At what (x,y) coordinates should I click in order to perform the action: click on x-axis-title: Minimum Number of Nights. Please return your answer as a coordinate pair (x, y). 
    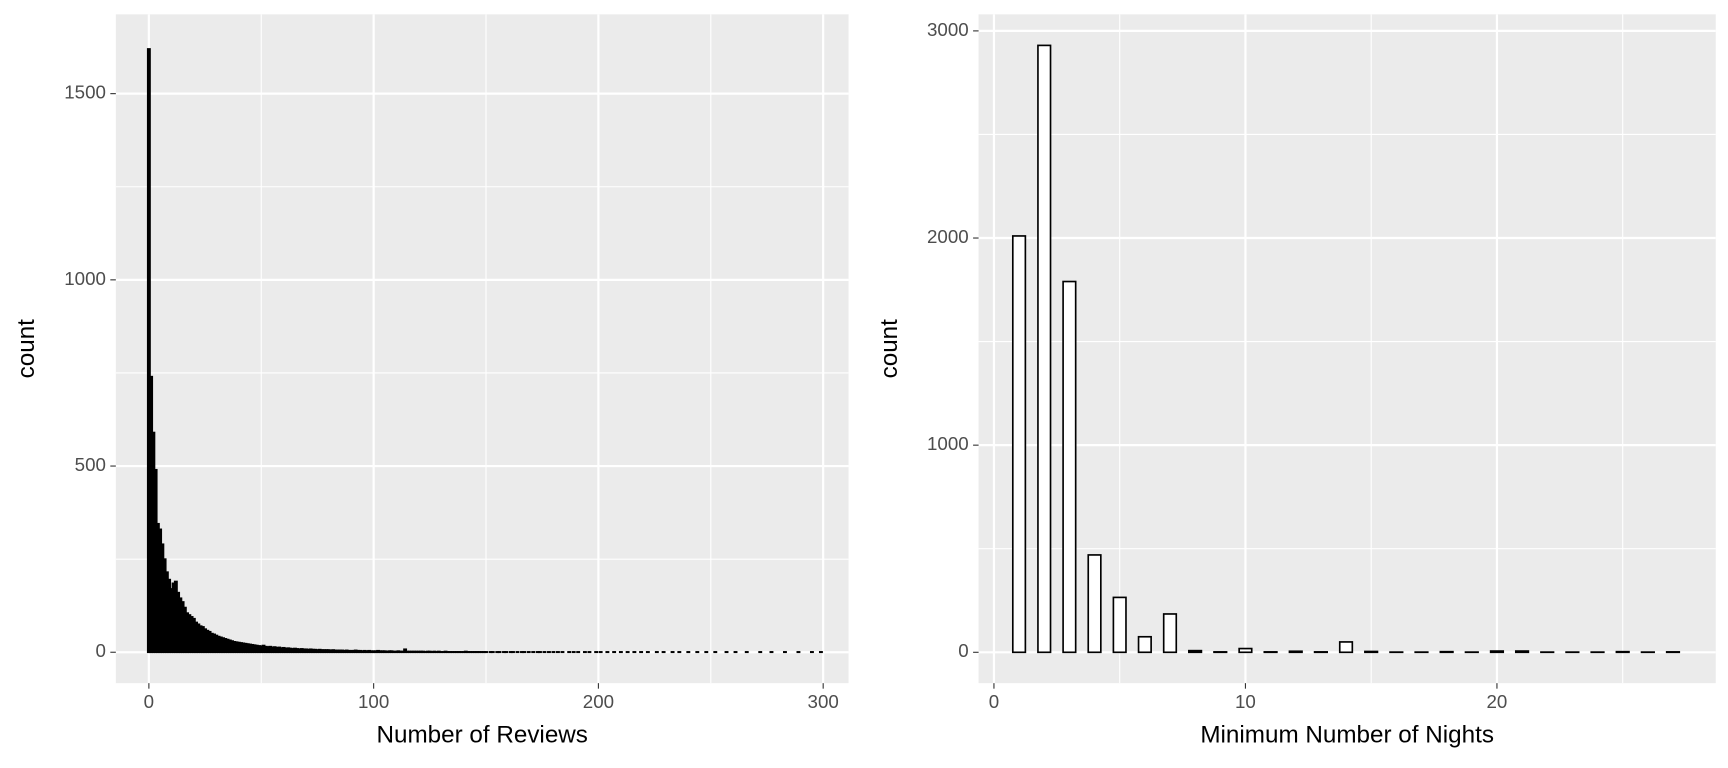
    Looking at the image, I should click on (1347, 734).